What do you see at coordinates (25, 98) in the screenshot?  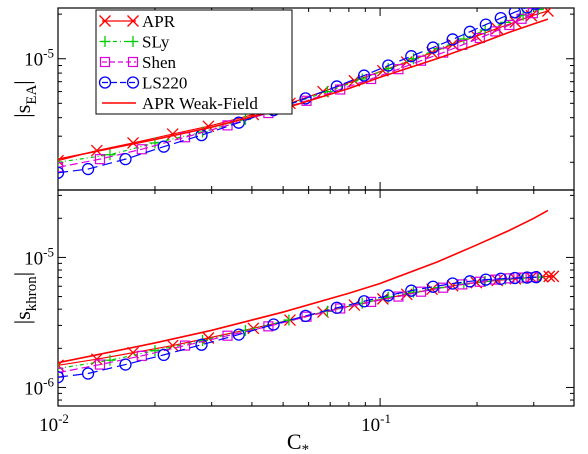 I see `y-axis-label: |sEA|` at bounding box center [25, 98].